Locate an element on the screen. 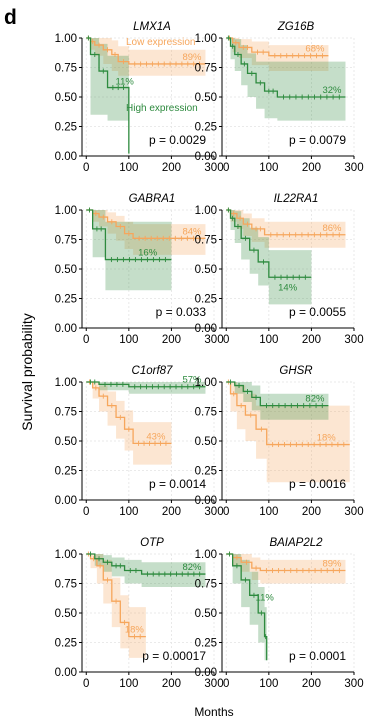 The width and height of the screenshot is (367, 721). high-expression-pct-label: 11% is located at coordinates (124, 81).